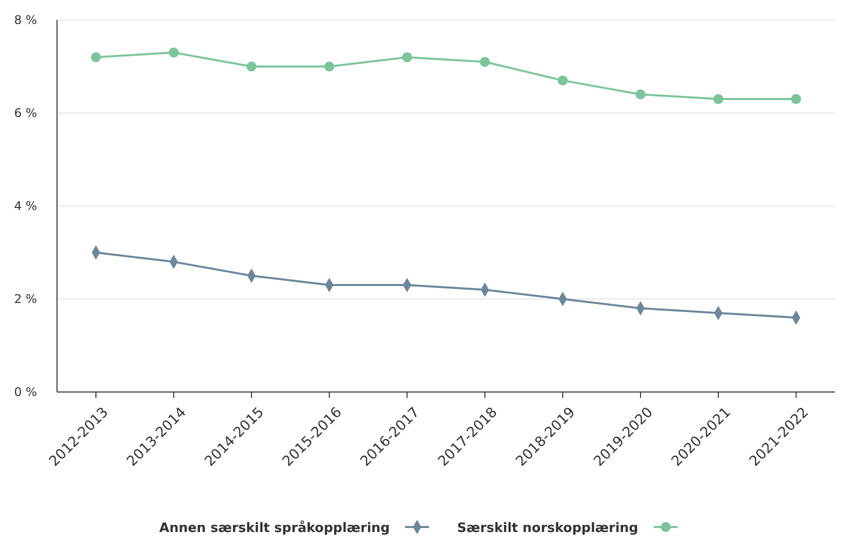 The image size is (845, 544). Describe the element at coordinates (274, 528) in the screenshot. I see `legend-label: Annen særskilt språkopplæring` at that location.